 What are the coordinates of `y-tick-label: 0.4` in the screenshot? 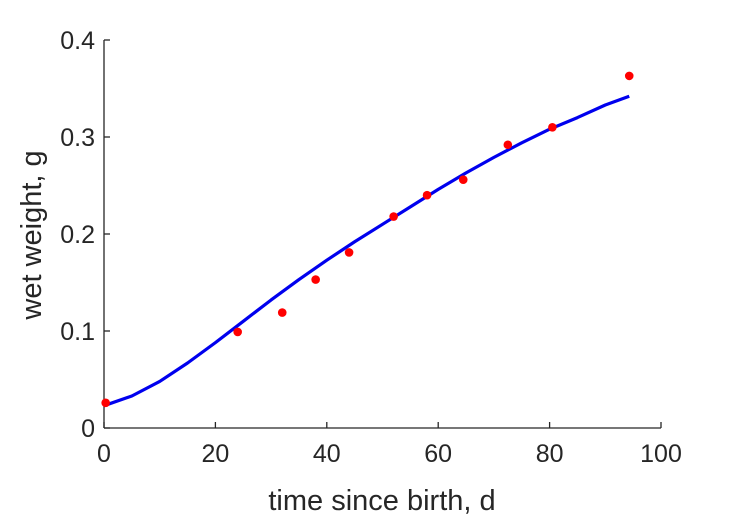 It's located at (77, 41).